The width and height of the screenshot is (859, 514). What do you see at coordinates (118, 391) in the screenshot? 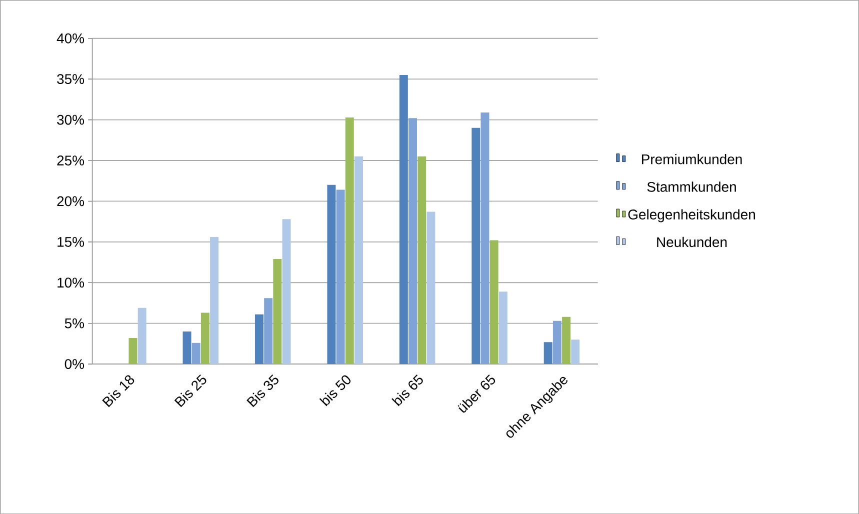
I see `x-tick-label: Bis 18` at bounding box center [118, 391].